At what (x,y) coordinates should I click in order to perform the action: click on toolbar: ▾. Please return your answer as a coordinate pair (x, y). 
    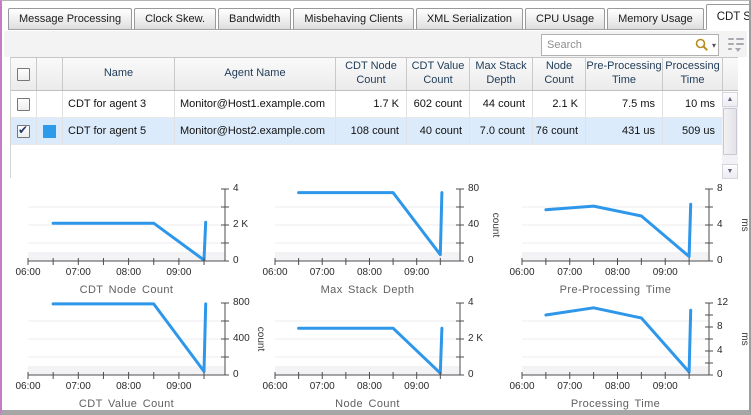
    Looking at the image, I should click on (375, 44).